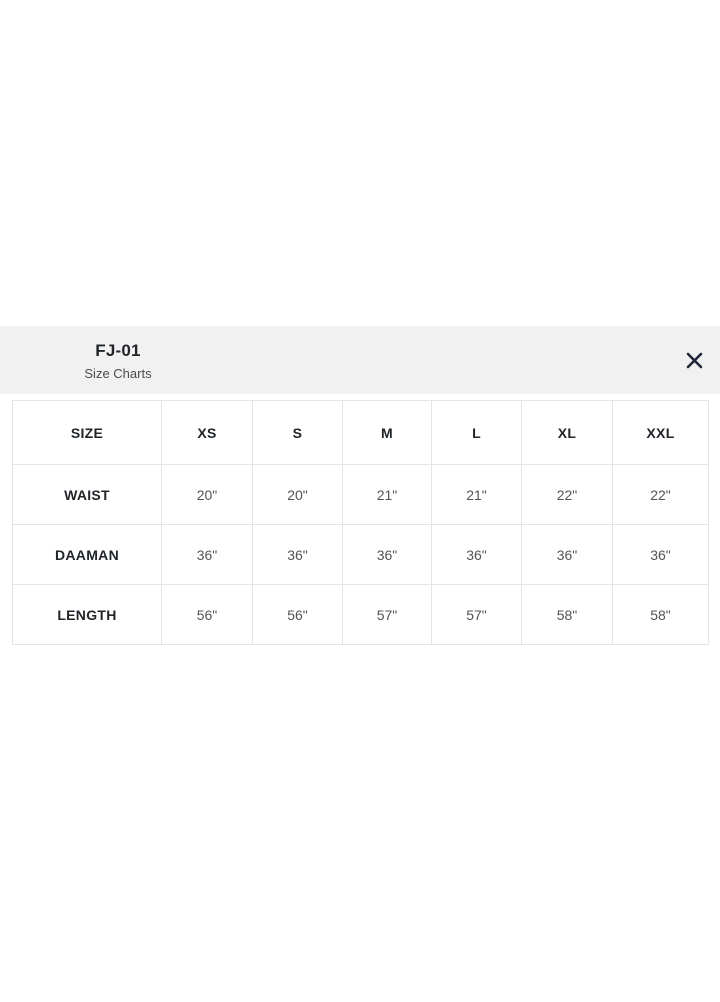 This screenshot has height=1002, width=720. What do you see at coordinates (387, 432) in the screenshot?
I see `column-header-m: M` at bounding box center [387, 432].